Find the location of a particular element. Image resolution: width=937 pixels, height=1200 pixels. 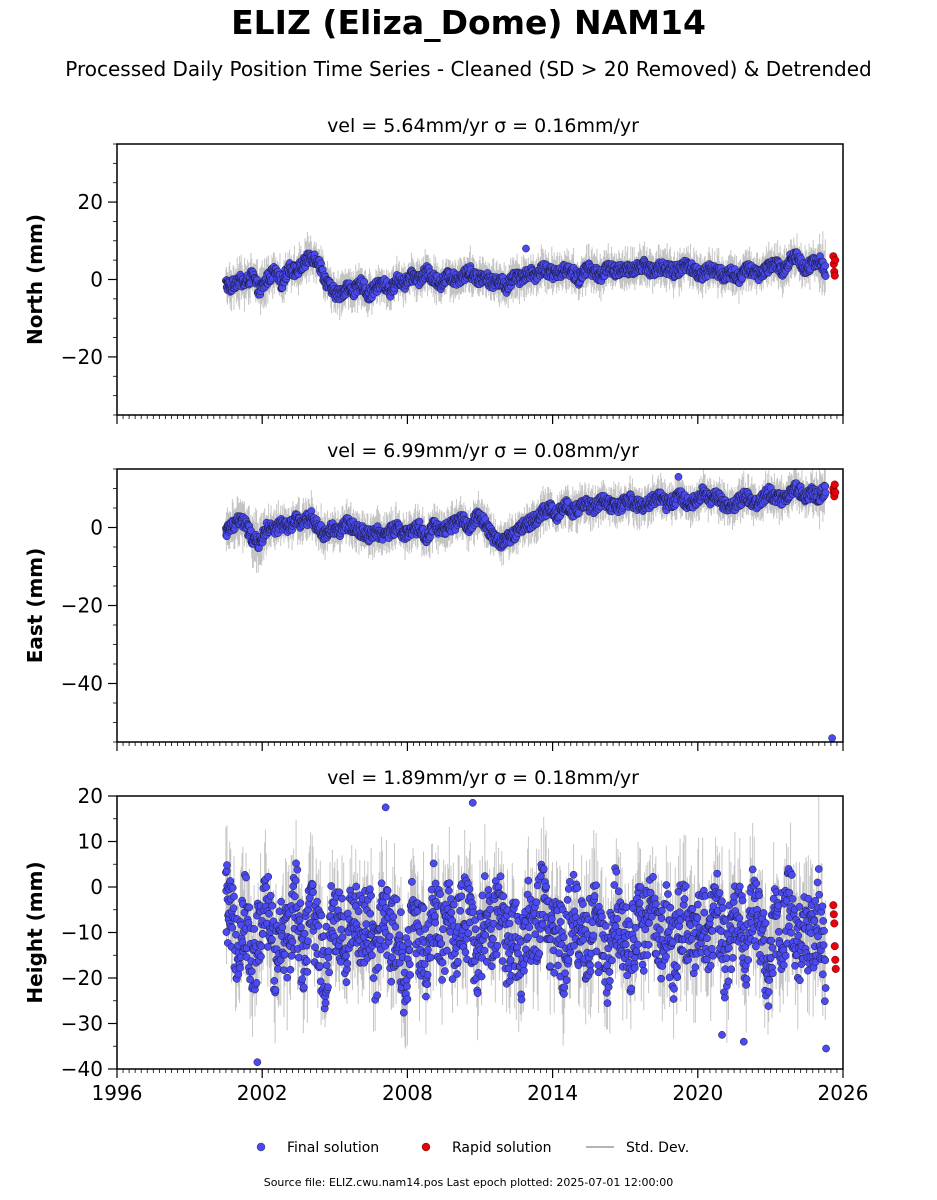

height-data-group is located at coordinates (531, 932).